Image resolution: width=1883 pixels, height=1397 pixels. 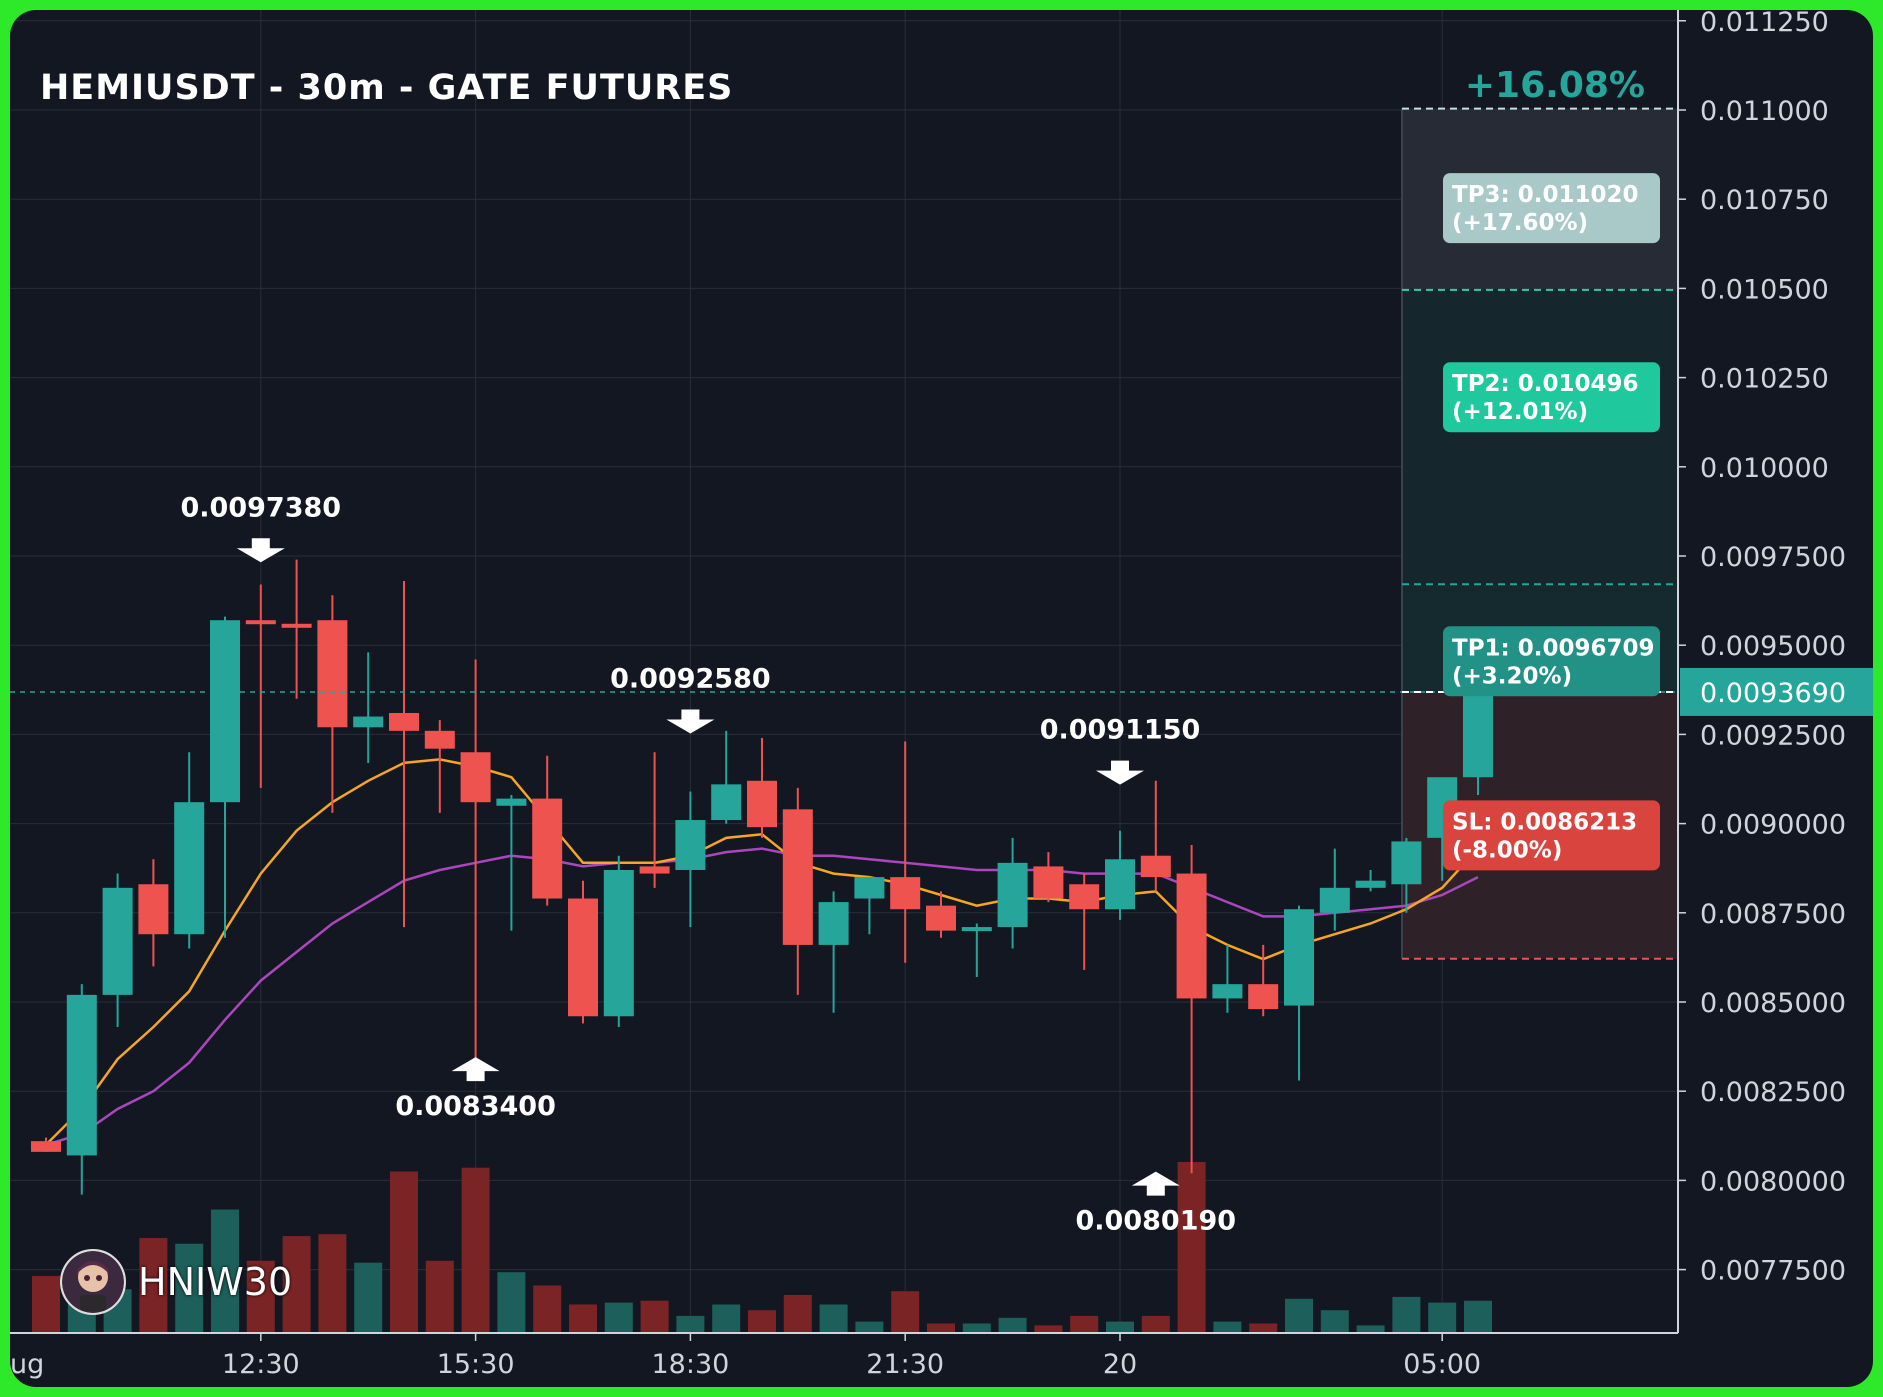 I want to click on price-tick-label: 0.011000, so click(x=1764, y=111).